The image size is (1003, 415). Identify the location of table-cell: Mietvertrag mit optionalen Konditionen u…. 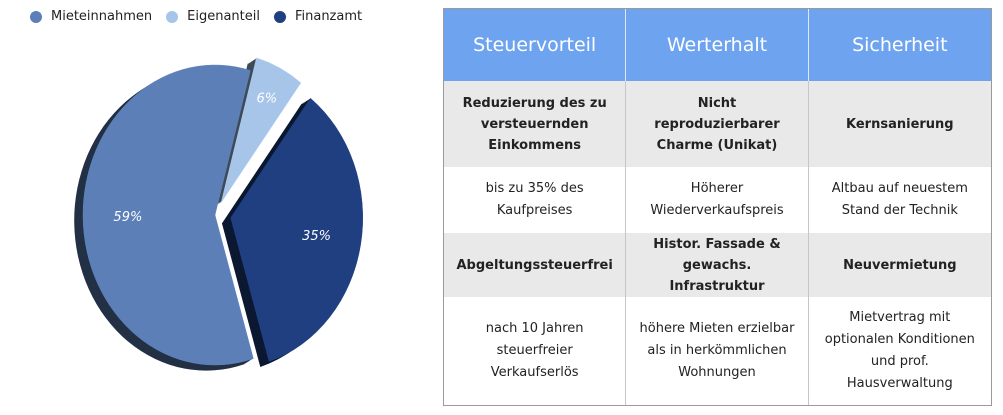
(899, 350).